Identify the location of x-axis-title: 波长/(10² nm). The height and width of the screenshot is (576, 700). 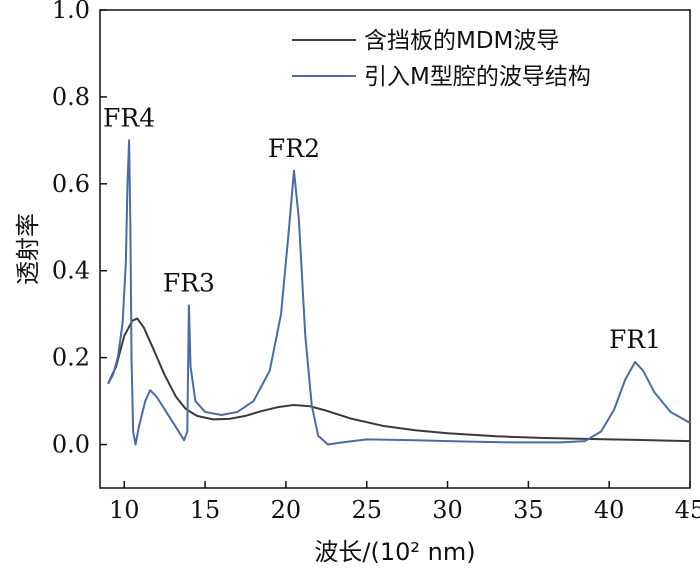
(394, 552).